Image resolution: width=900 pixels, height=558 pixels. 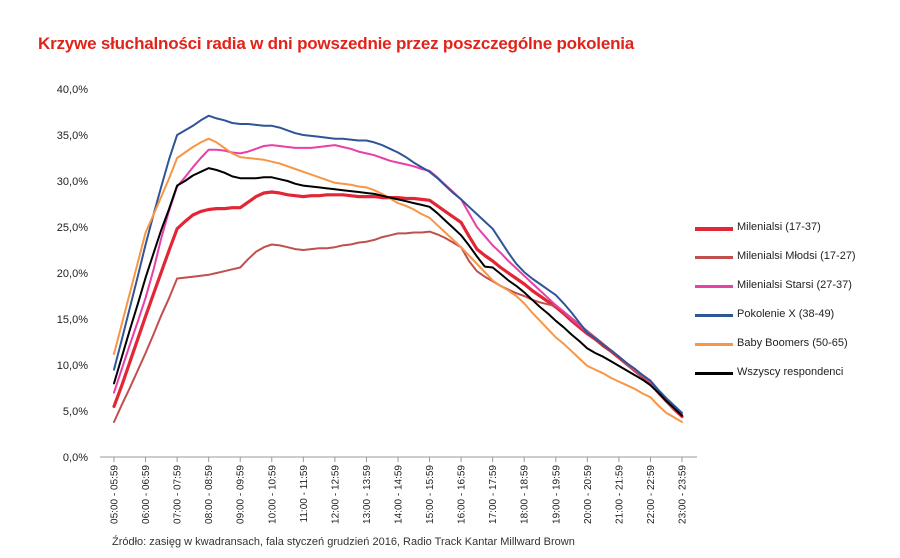 I want to click on x-tick-label: 09:00 - 09:59, so click(x=241, y=494).